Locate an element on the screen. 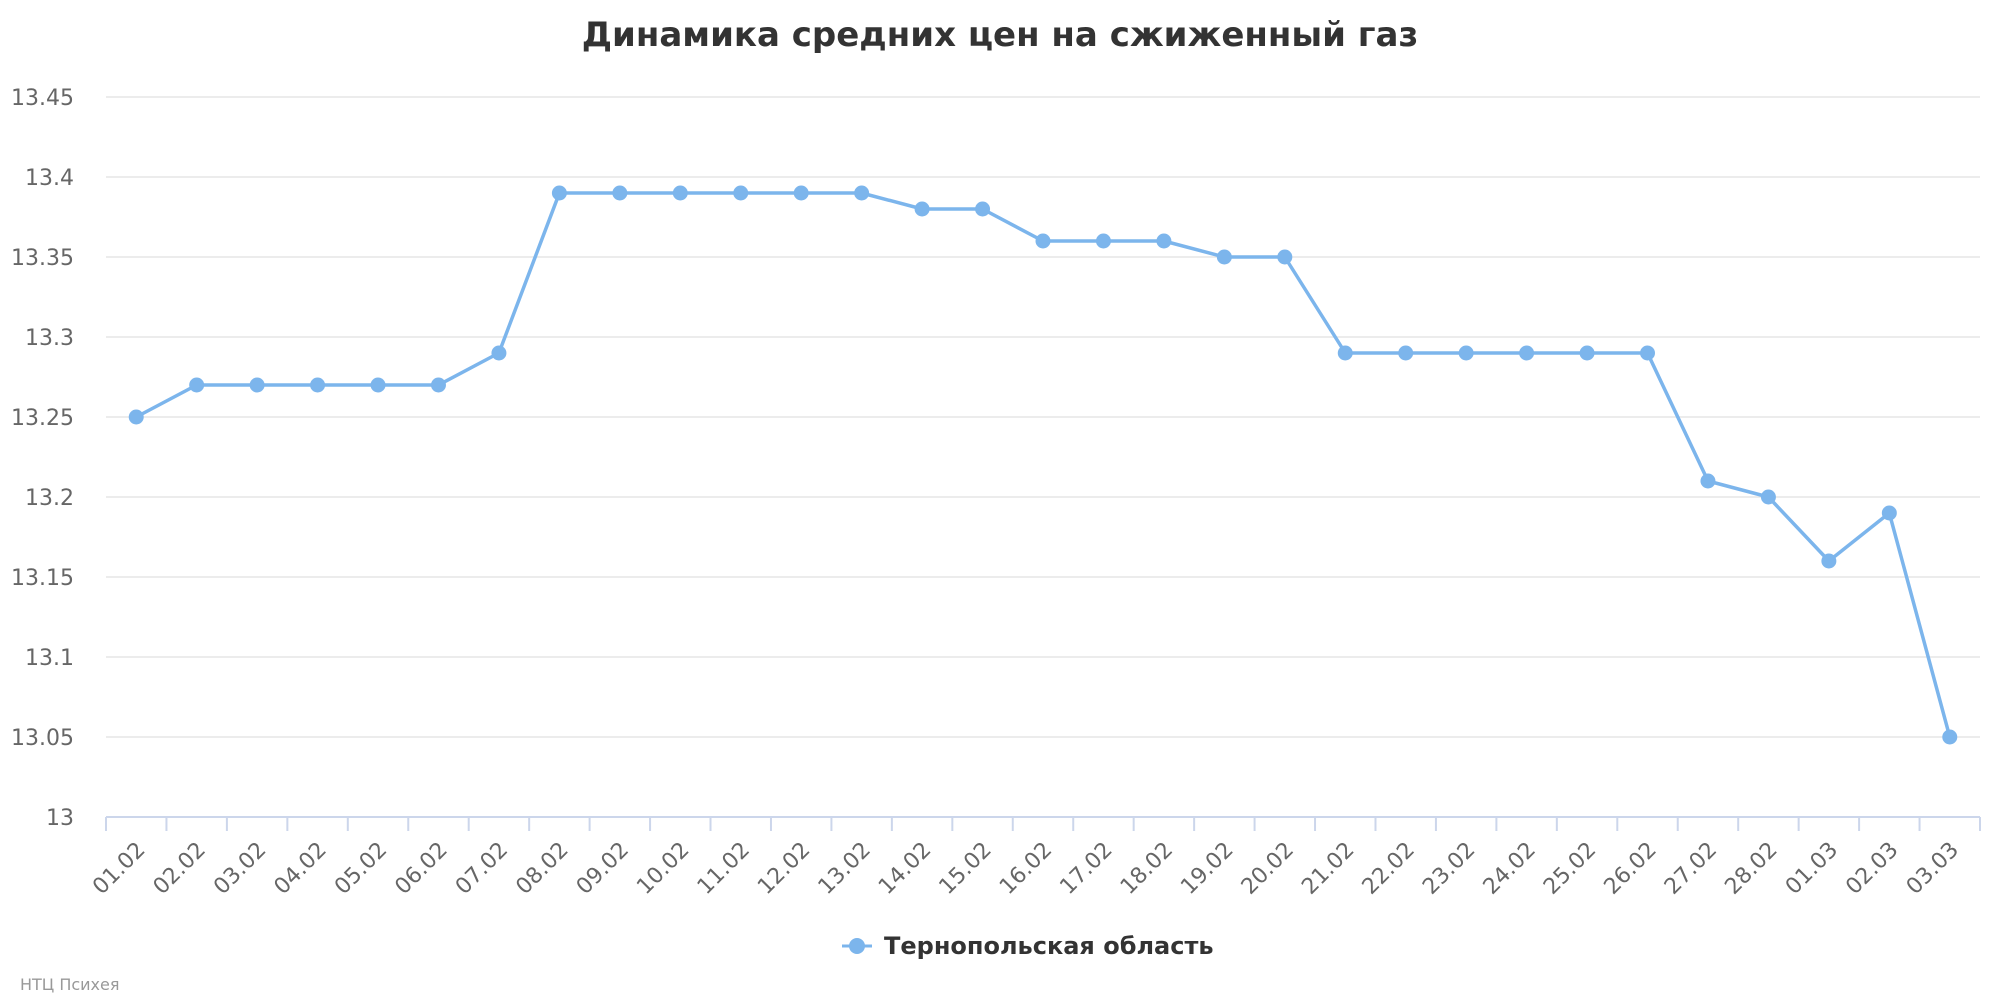 This screenshot has width=2000, height=1000. x-tick-label: 06.02 is located at coordinates (422, 869).